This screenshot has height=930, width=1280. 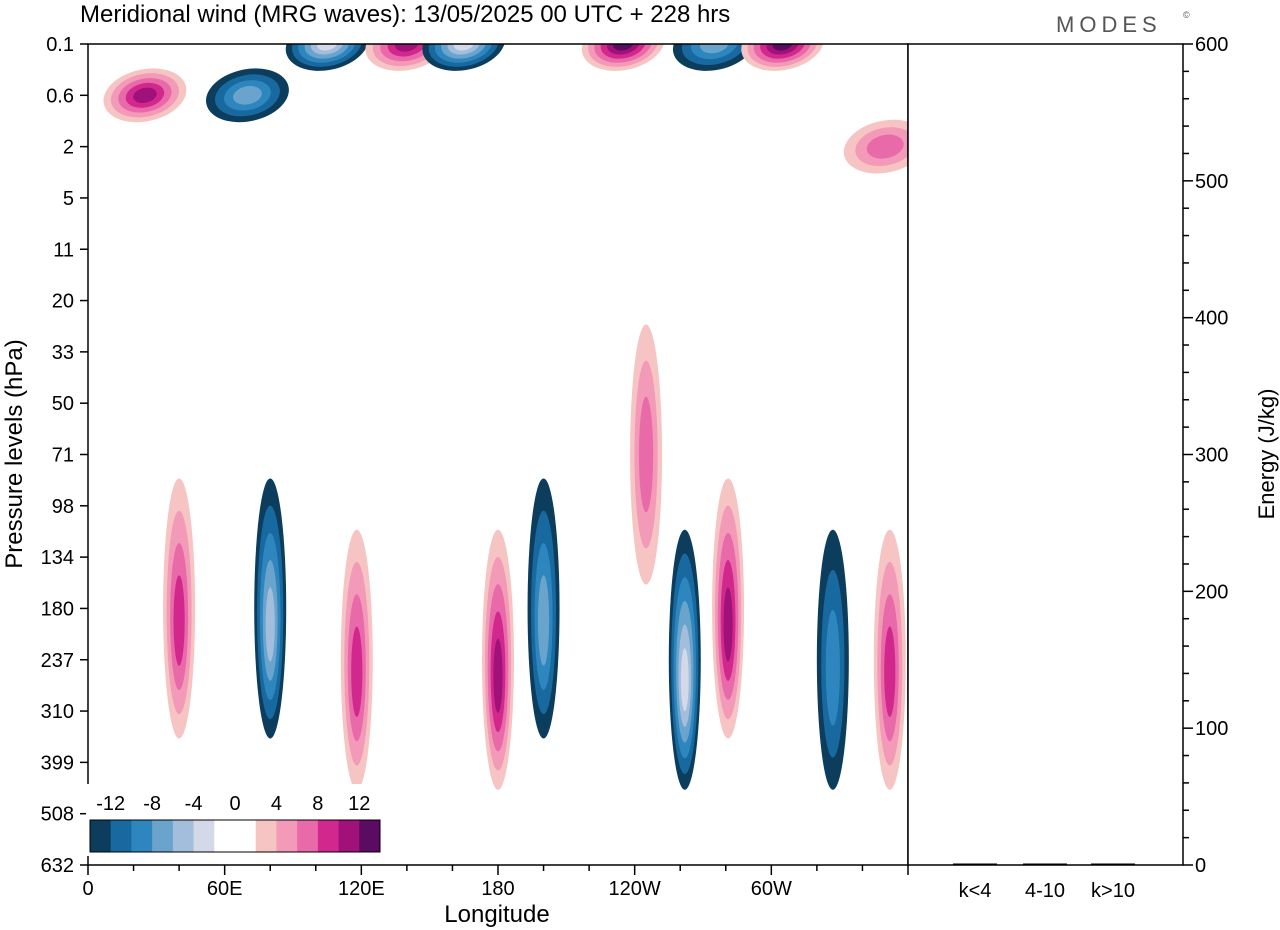 What do you see at coordinates (87, 889) in the screenshot?
I see `x-tick-label: 0` at bounding box center [87, 889].